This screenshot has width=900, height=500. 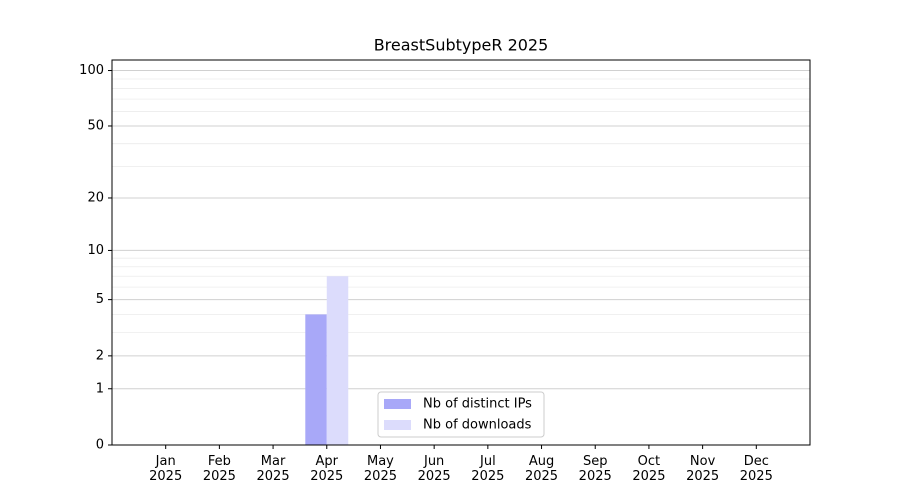 I want to click on x-tick-label: Jun 2025, so click(x=434, y=469).